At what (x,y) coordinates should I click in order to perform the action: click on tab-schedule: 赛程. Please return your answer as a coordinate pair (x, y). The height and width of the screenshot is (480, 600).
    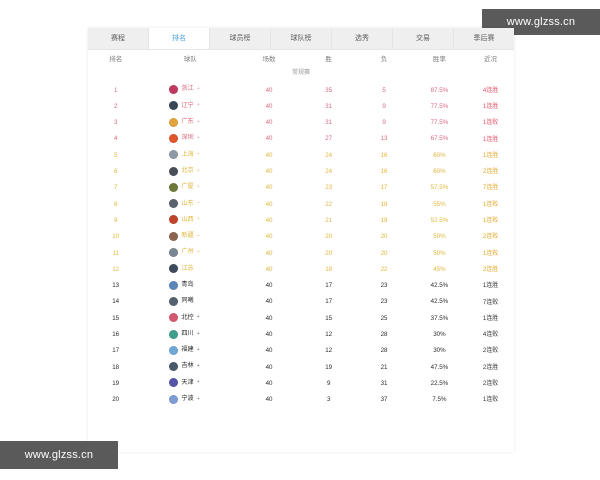
    Looking at the image, I should click on (118, 38).